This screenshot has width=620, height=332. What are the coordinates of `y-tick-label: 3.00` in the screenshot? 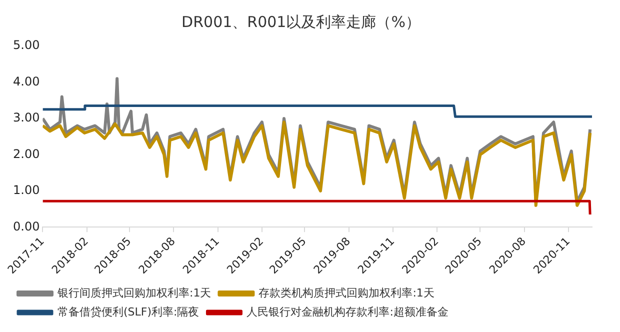 It's located at (26, 117).